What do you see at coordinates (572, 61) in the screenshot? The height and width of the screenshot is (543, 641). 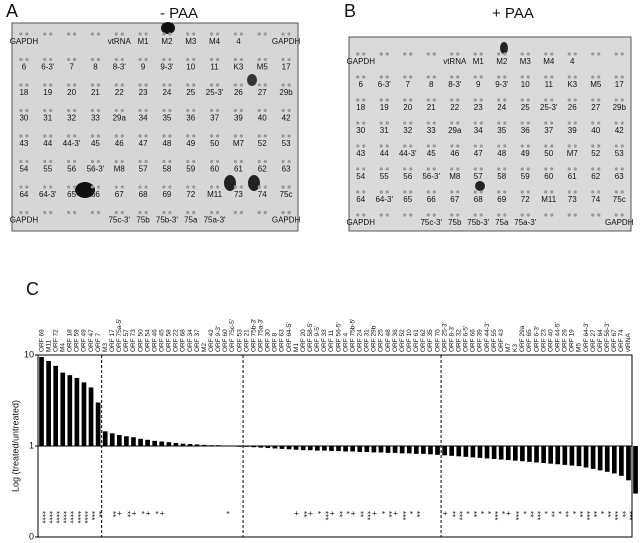 I see `blot-label: 4` at bounding box center [572, 61].